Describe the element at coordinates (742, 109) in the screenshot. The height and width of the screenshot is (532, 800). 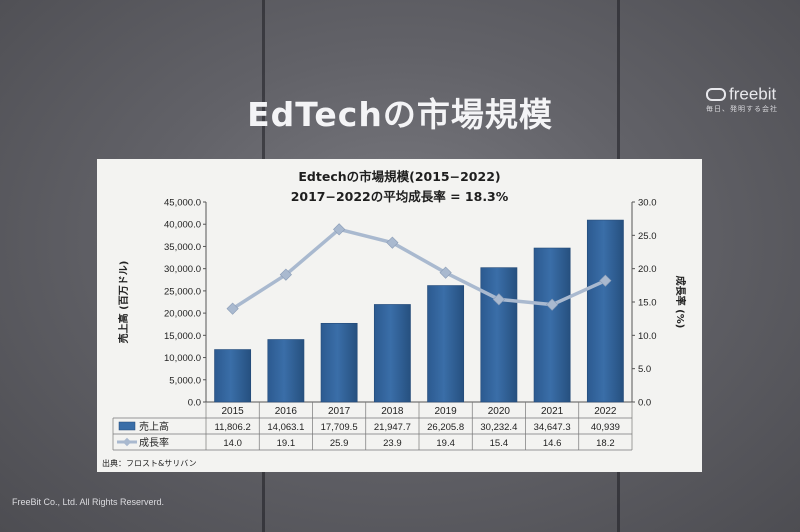
I see `logo-tagline: 毎日、発明する会社` at that location.